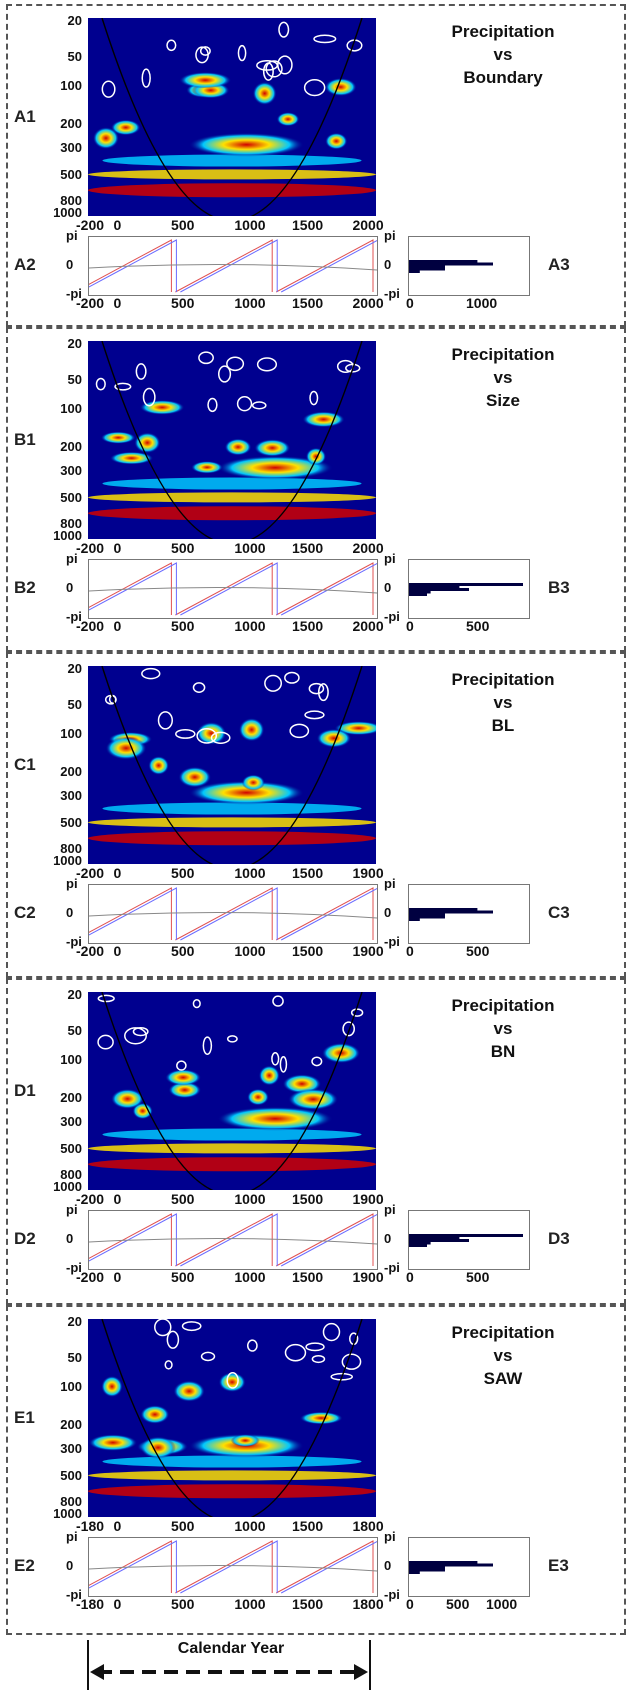  Describe the element at coordinates (71, 1097) in the screenshot. I see `period-tick-label: 200` at that location.